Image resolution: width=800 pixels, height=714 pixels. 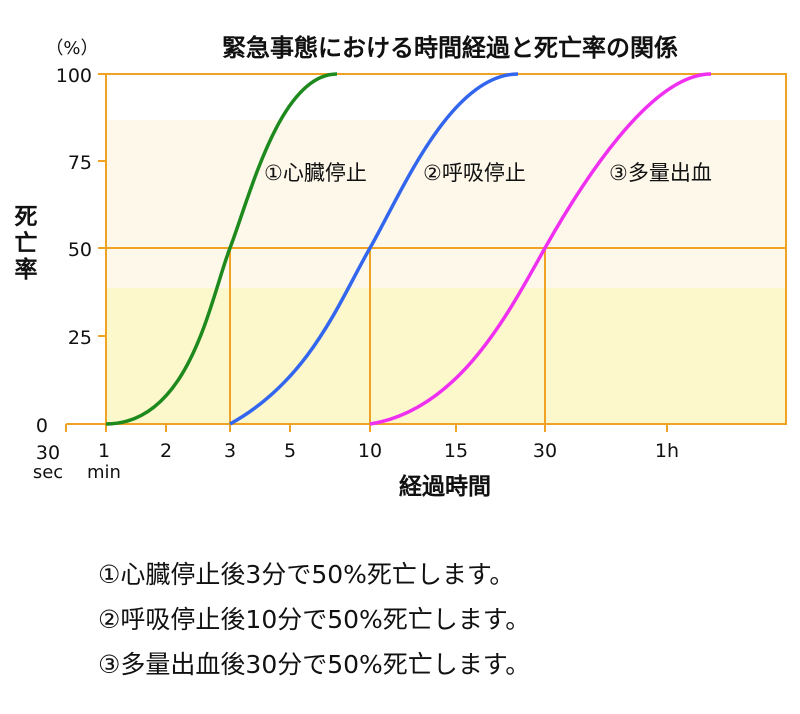 What do you see at coordinates (366, 428) in the screenshot?
I see `x-ticks` at bounding box center [366, 428].